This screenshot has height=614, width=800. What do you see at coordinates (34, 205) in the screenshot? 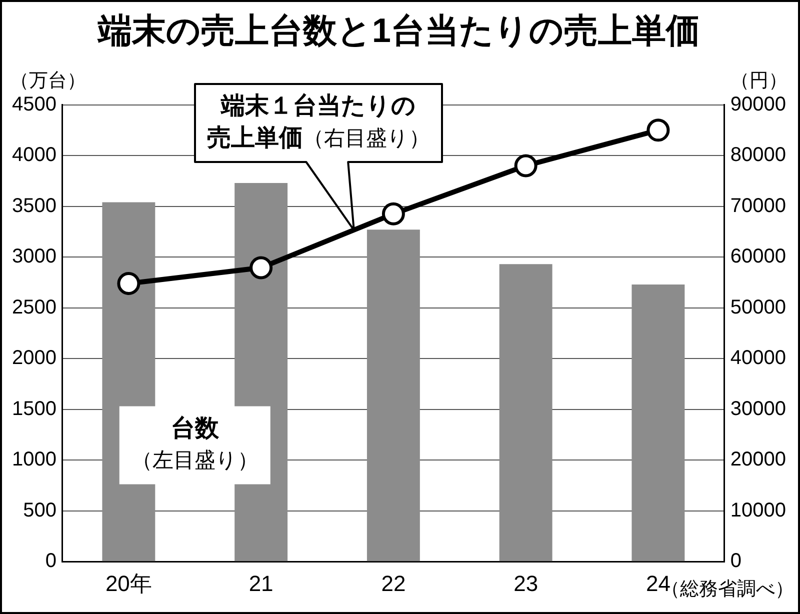
I see `y-tick-label: 3500` at bounding box center [34, 205].